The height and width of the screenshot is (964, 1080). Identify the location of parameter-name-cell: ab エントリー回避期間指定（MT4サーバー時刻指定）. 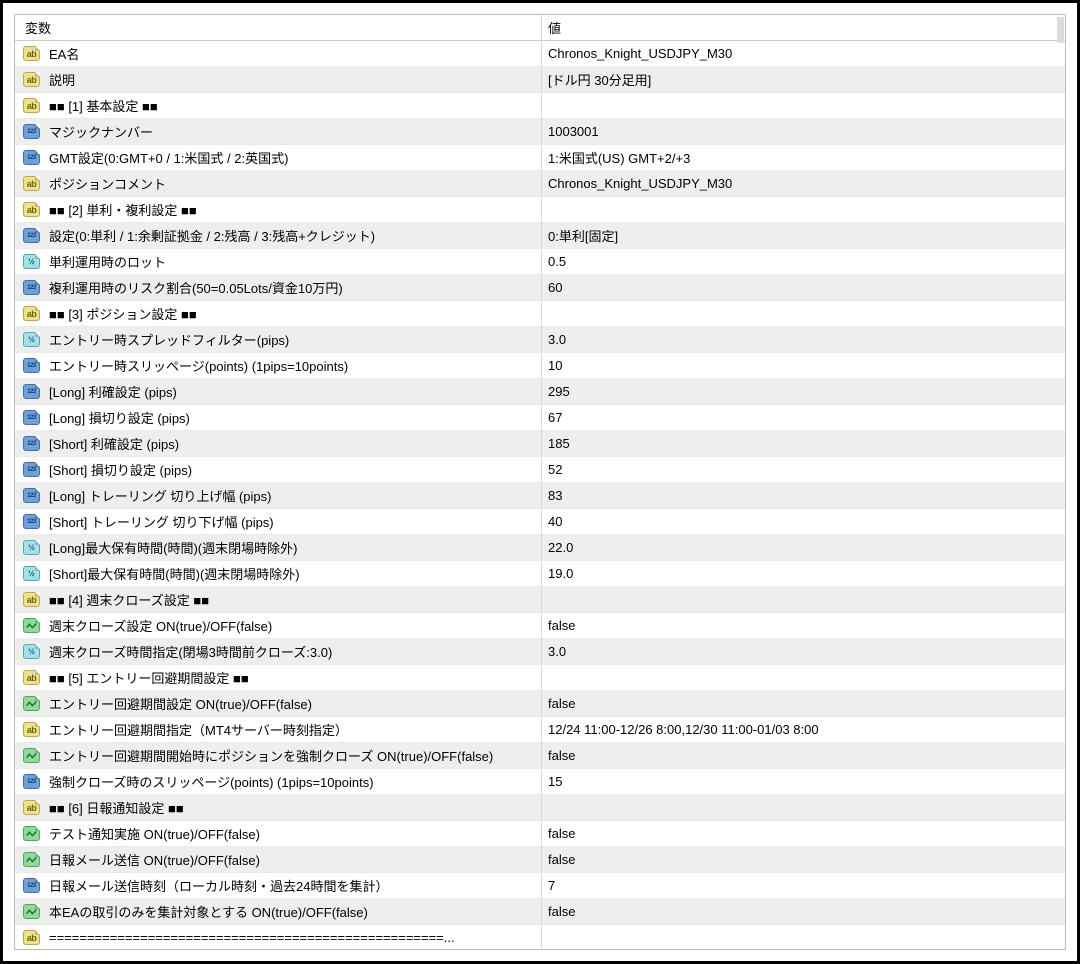
(278, 729).